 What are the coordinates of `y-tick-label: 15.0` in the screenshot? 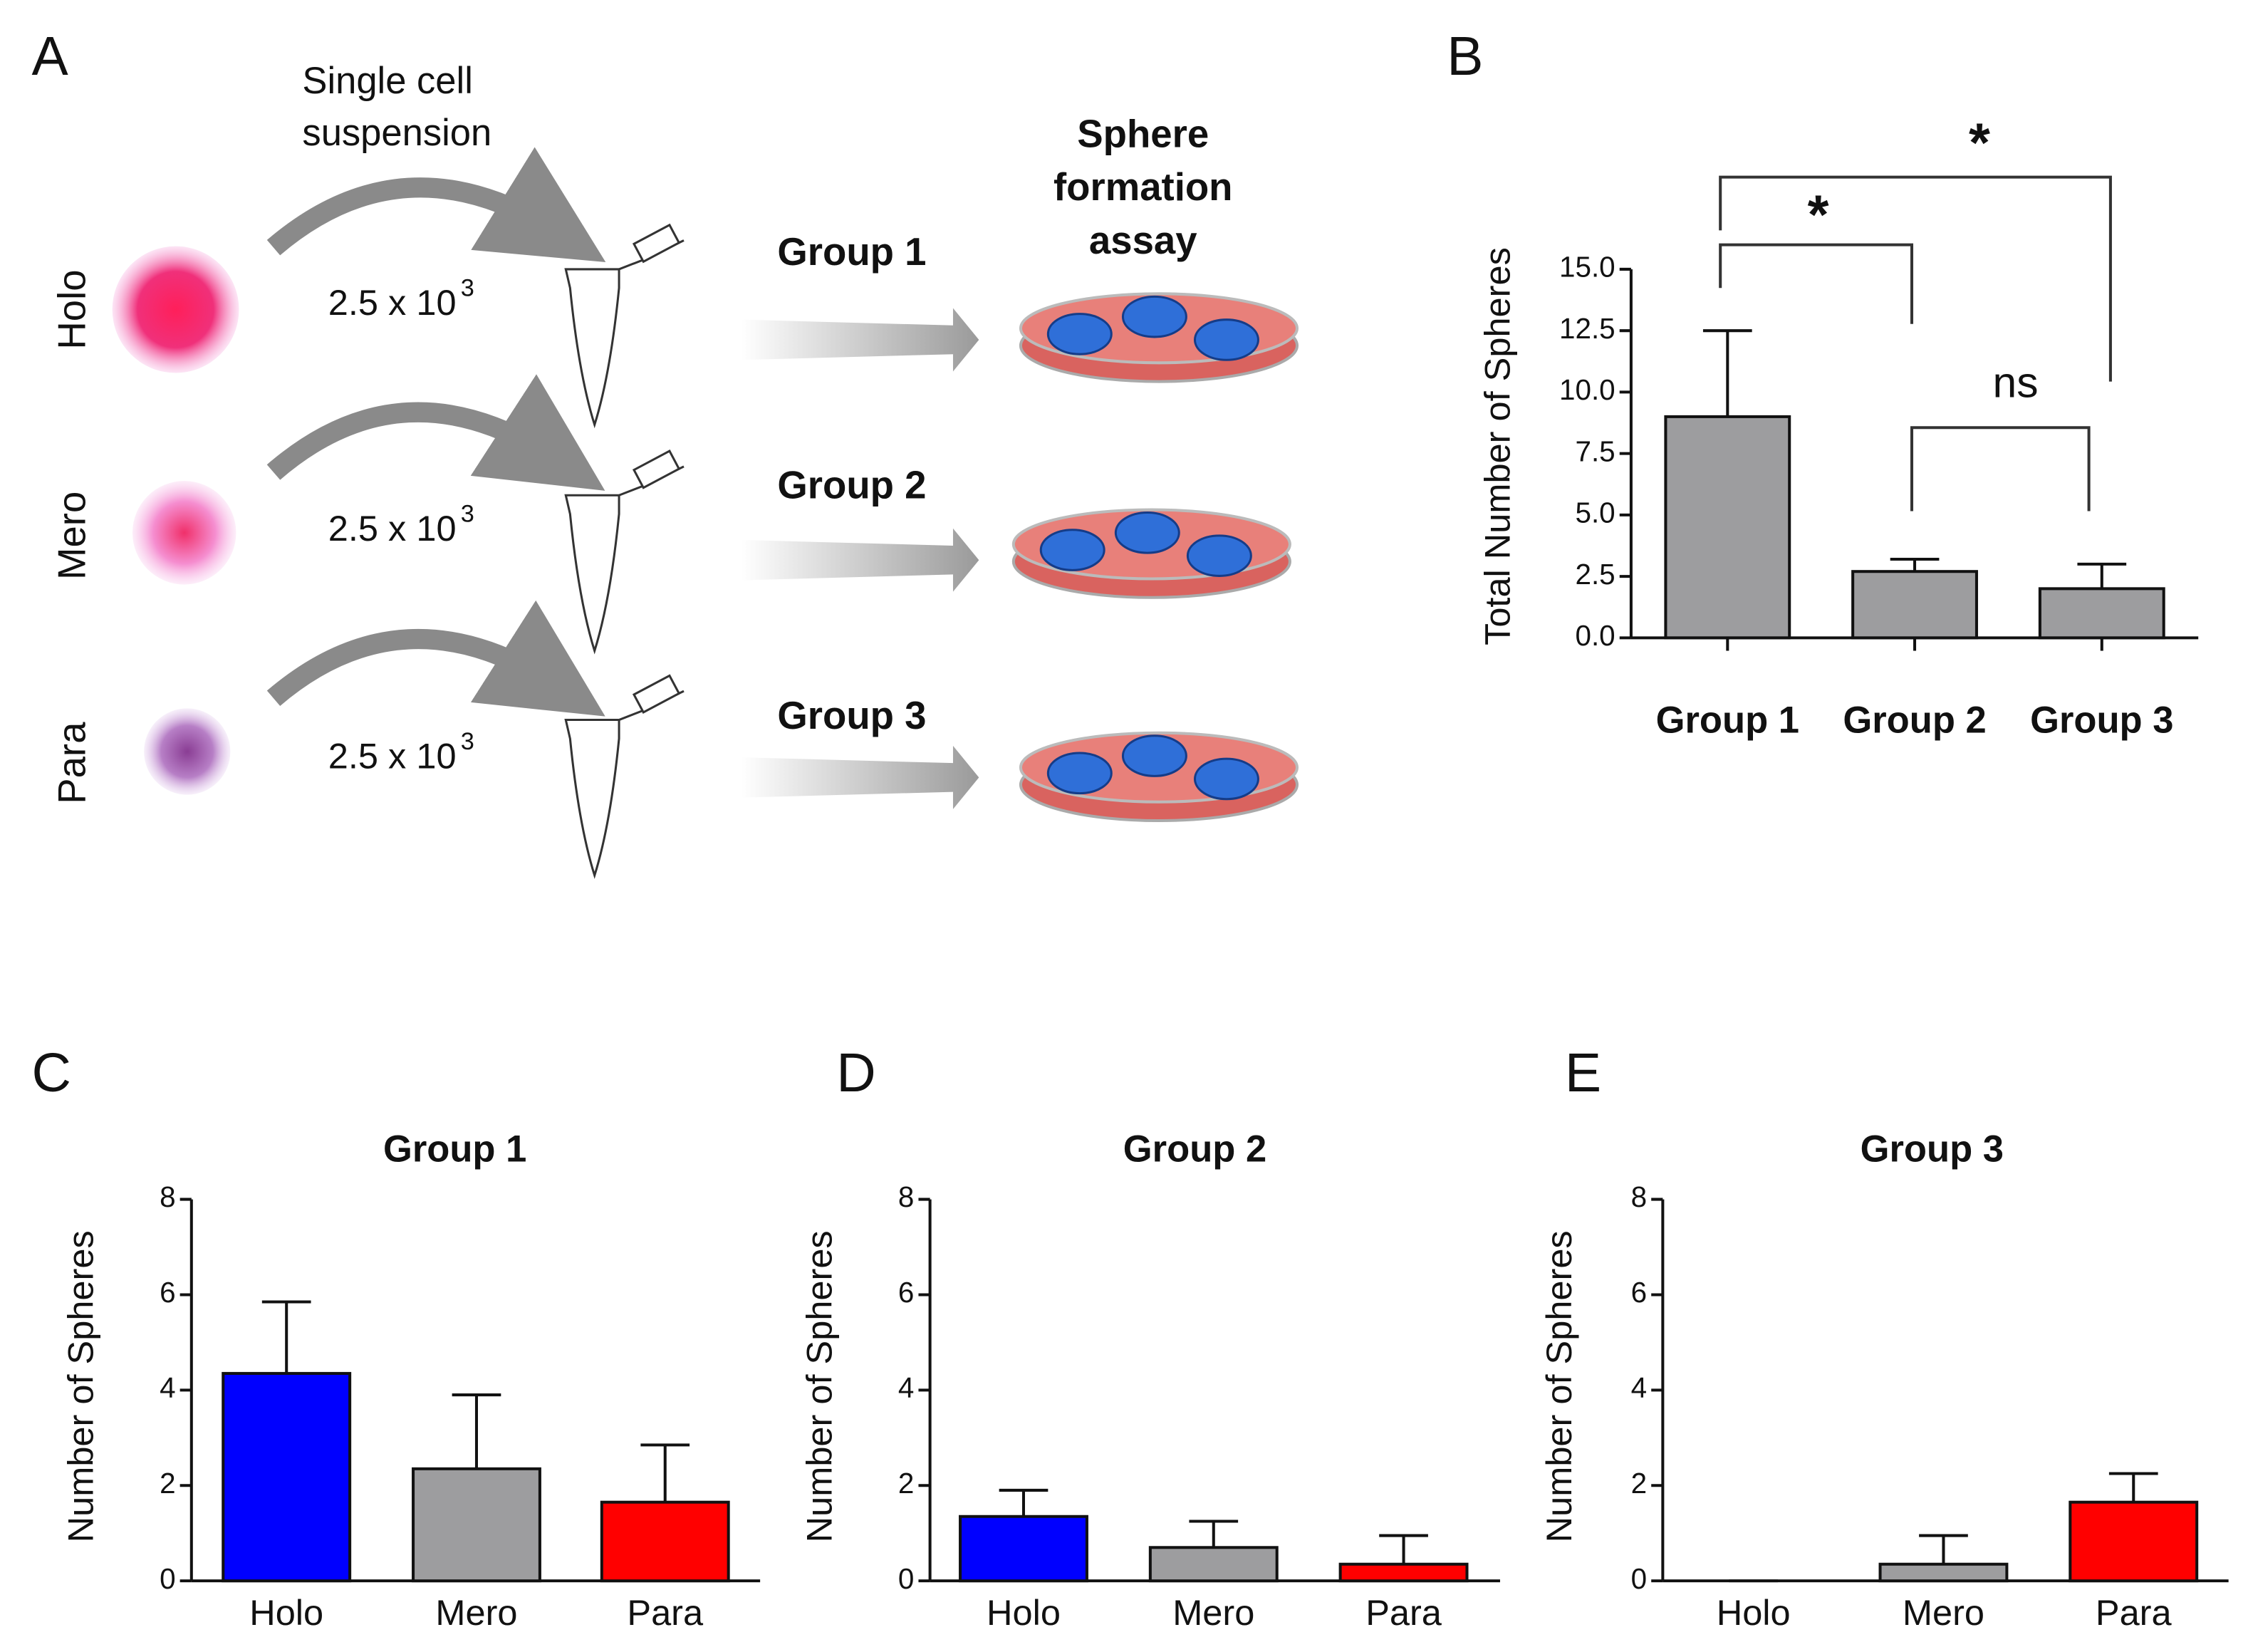 It's located at (1587, 267).